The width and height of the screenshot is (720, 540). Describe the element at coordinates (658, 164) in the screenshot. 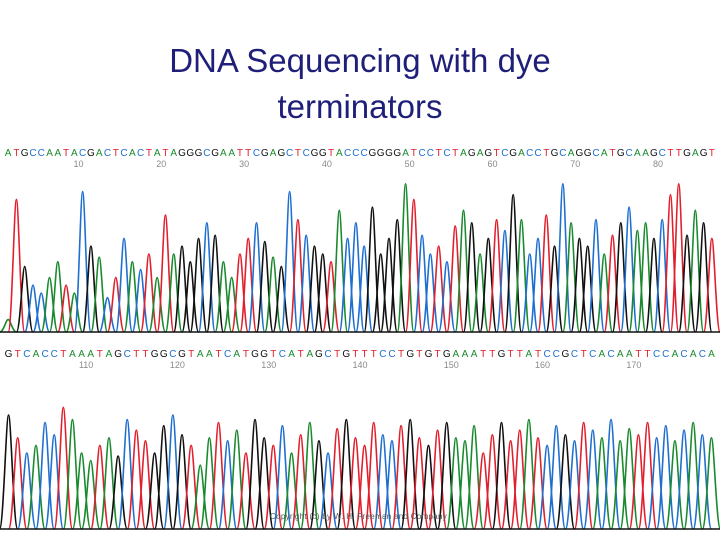

I see `position-label: 80` at that location.